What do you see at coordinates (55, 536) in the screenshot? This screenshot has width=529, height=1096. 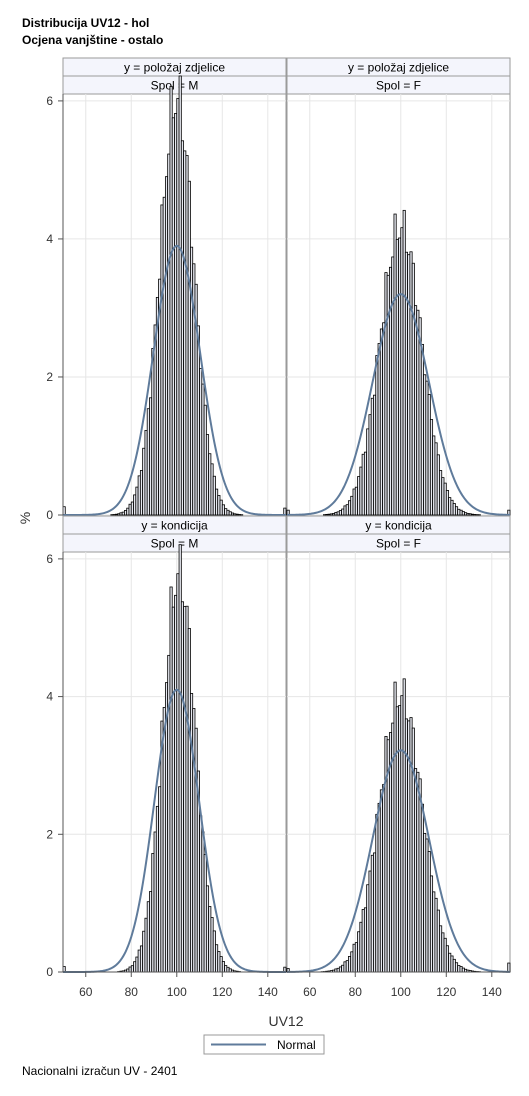 I see `y-axes: 0 2 4 6 0 2 4 6` at bounding box center [55, 536].